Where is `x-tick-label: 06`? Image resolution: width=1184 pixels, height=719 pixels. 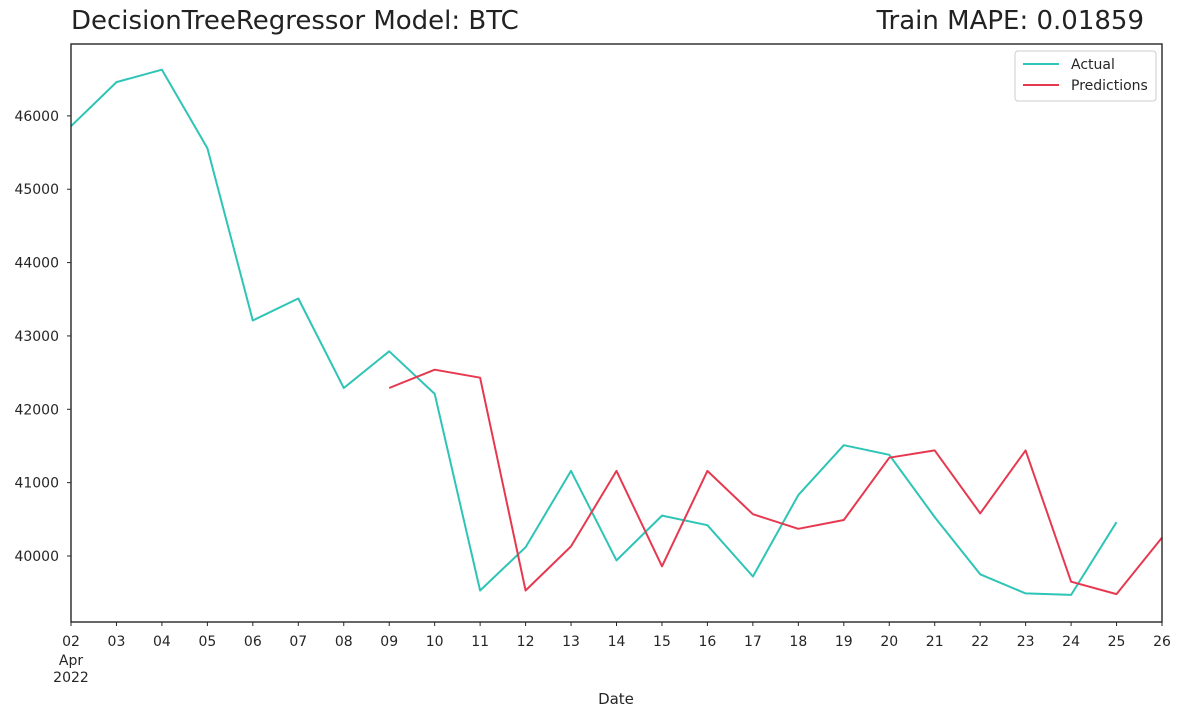
x-tick-label: 06 is located at coordinates (253, 642).